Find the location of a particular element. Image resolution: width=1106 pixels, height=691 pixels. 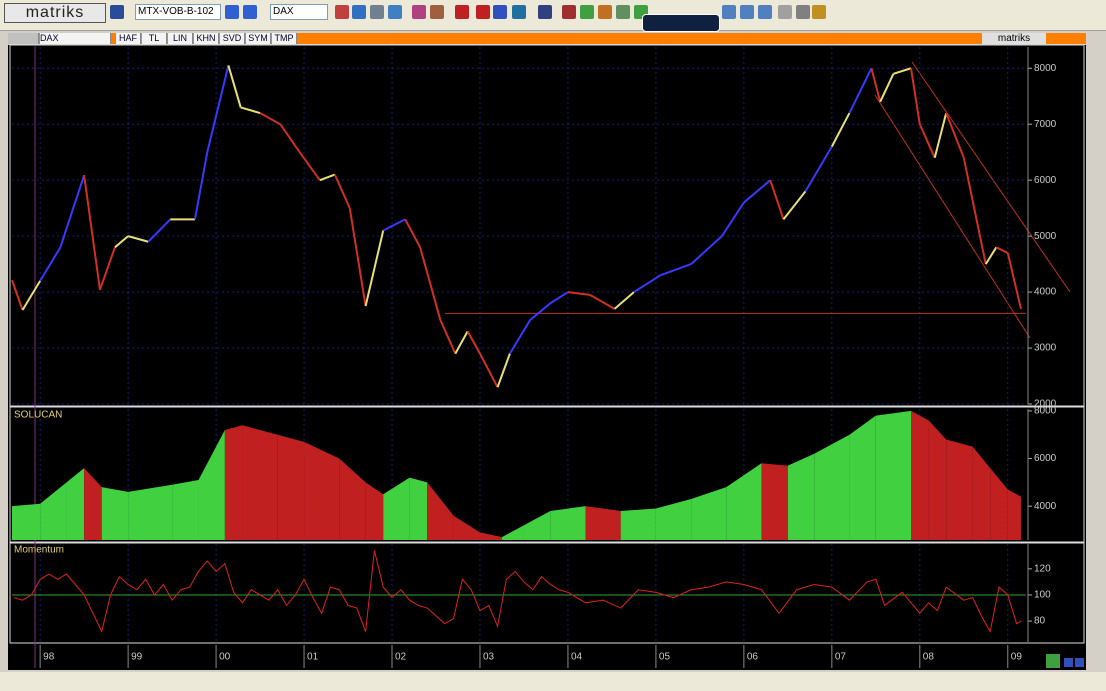

view-tab: TL is located at coordinates (154, 38).